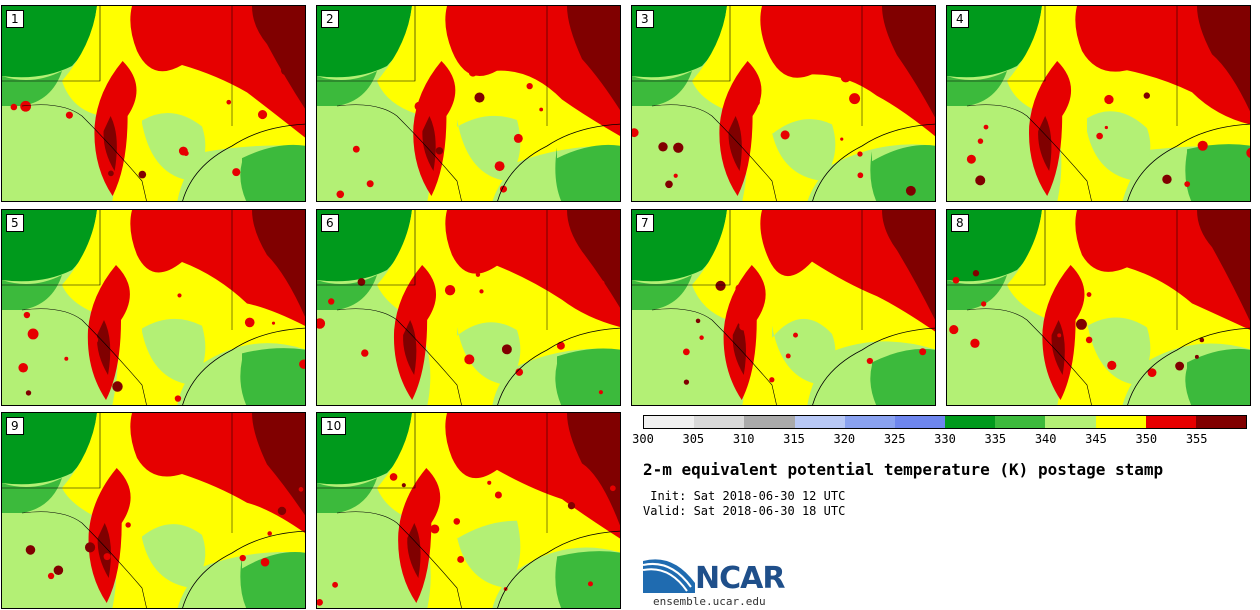  I want to click on member-number-label: 3, so click(645, 19).